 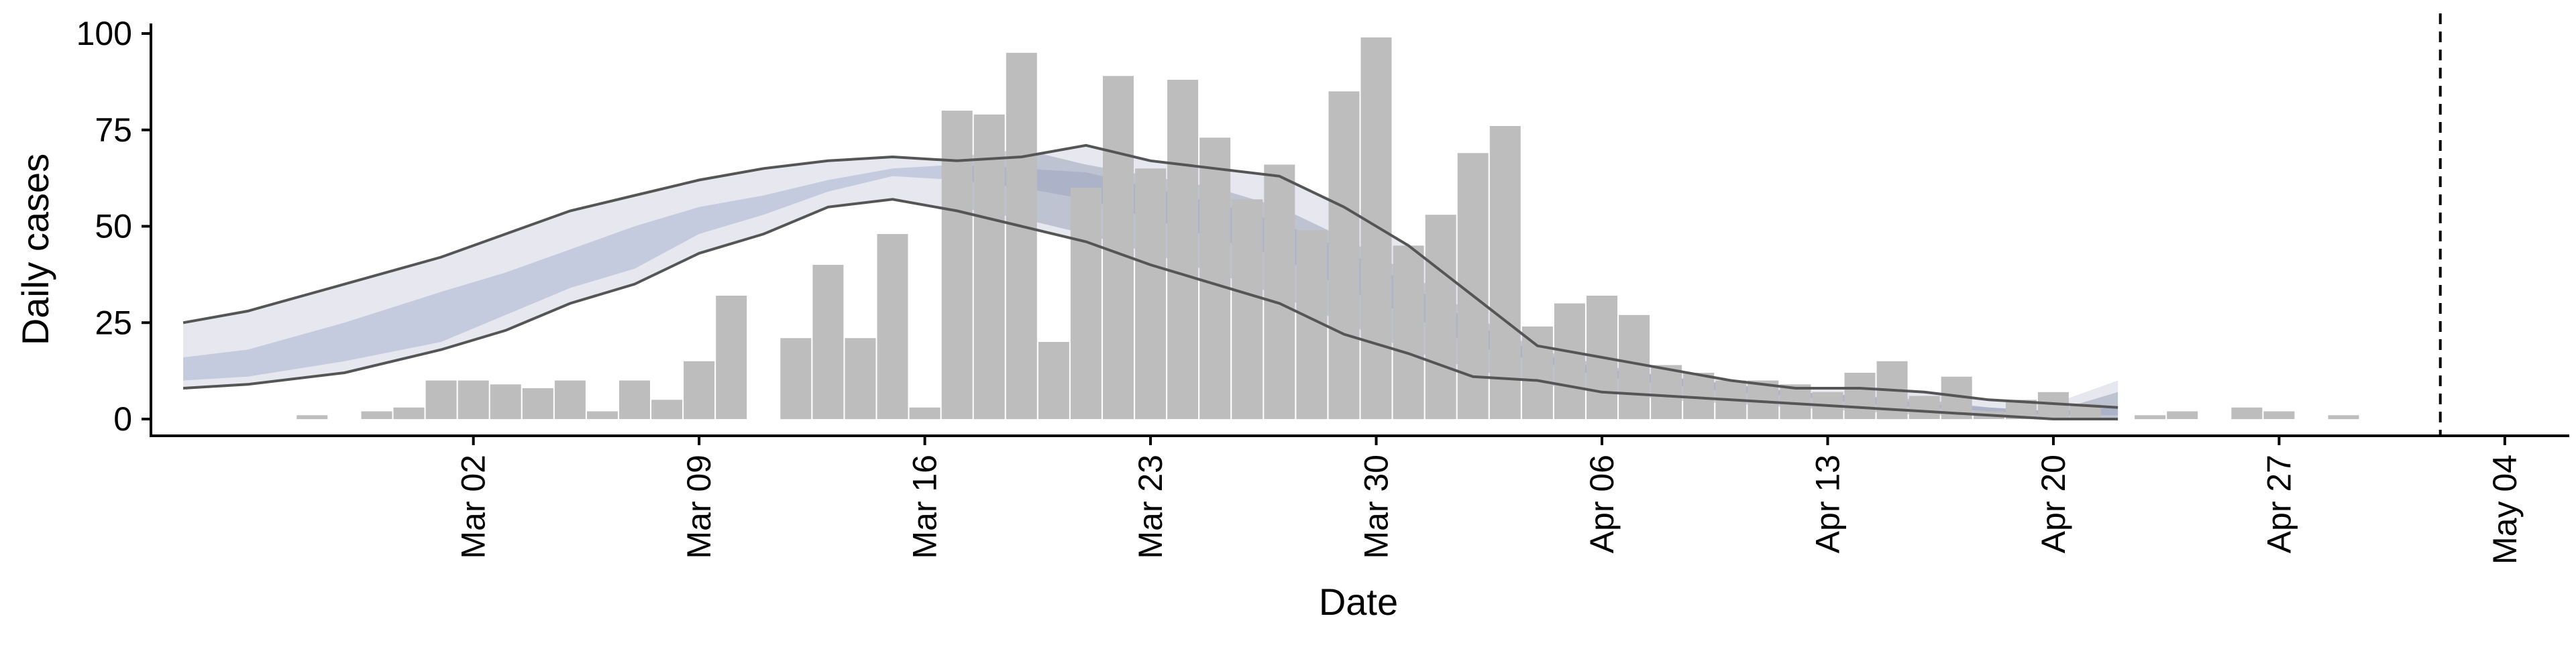 What do you see at coordinates (1602, 504) in the screenshot?
I see `x-tick-label: Apr 06` at bounding box center [1602, 504].